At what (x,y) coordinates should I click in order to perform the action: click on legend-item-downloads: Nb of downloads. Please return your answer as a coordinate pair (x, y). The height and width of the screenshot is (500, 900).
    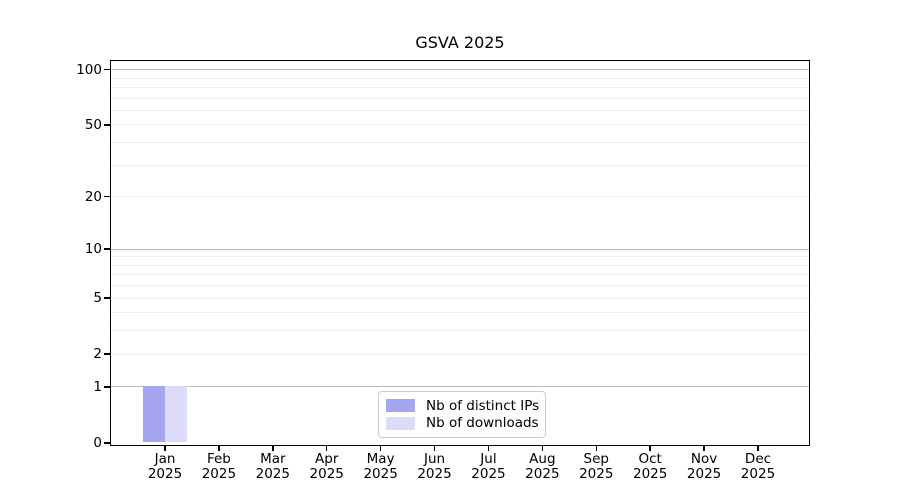
    Looking at the image, I should click on (462, 423).